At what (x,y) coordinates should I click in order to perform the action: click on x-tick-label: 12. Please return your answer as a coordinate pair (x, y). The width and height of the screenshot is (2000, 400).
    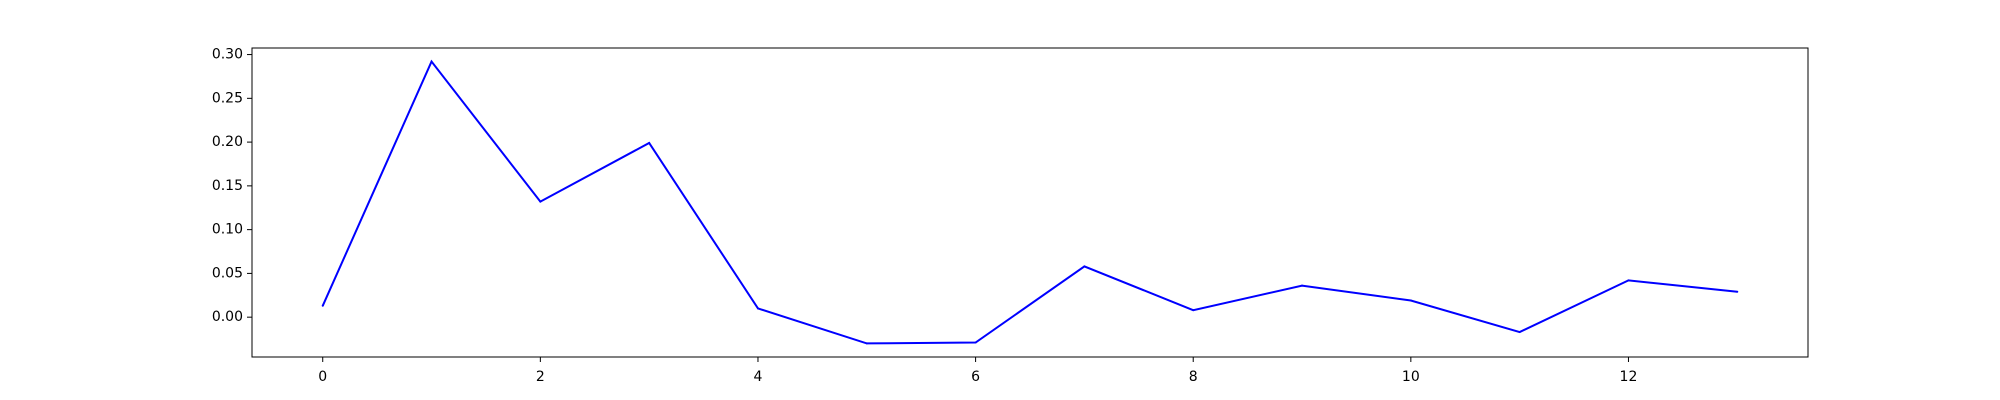
    Looking at the image, I should click on (1629, 377).